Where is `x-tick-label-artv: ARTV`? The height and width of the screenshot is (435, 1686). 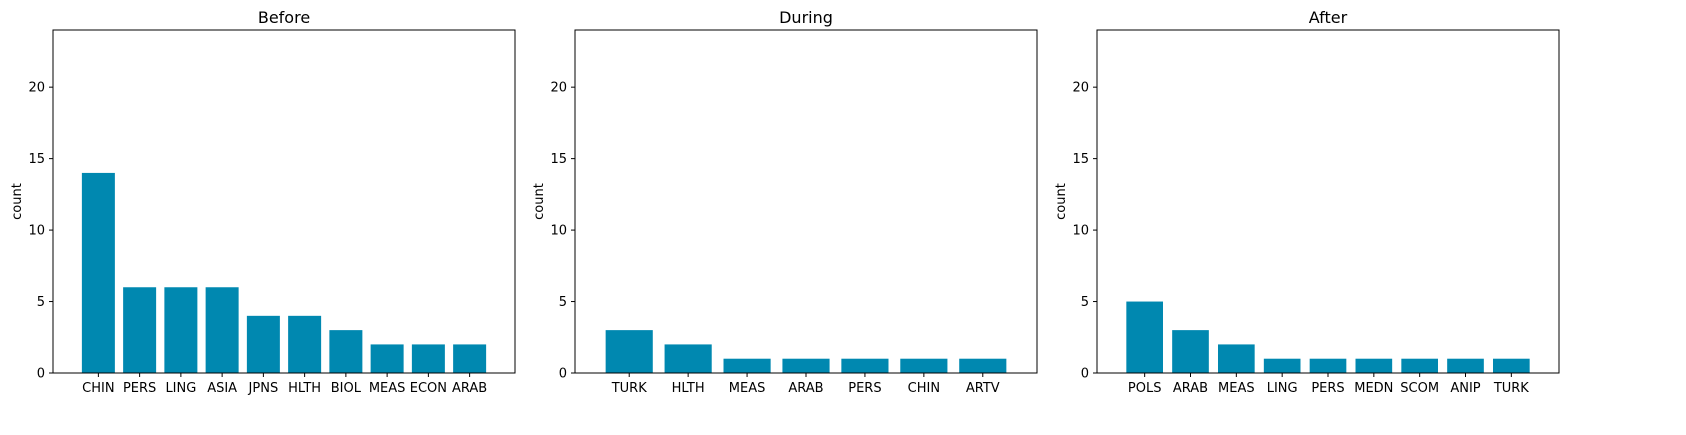 x-tick-label-artv: ARTV is located at coordinates (983, 388).